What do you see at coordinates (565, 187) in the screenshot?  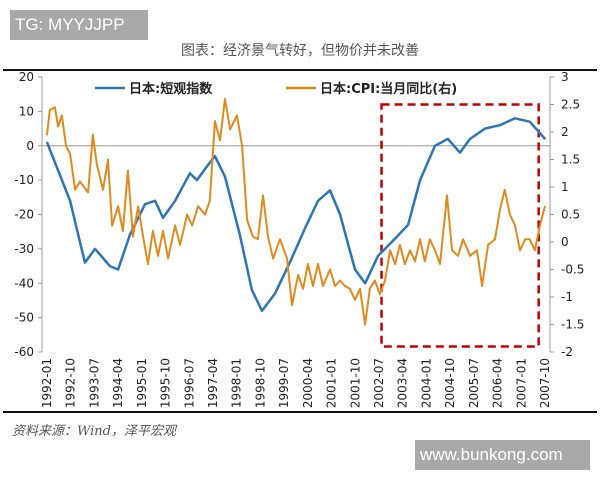 I see `right-axis-tick-label: 1` at bounding box center [565, 187].